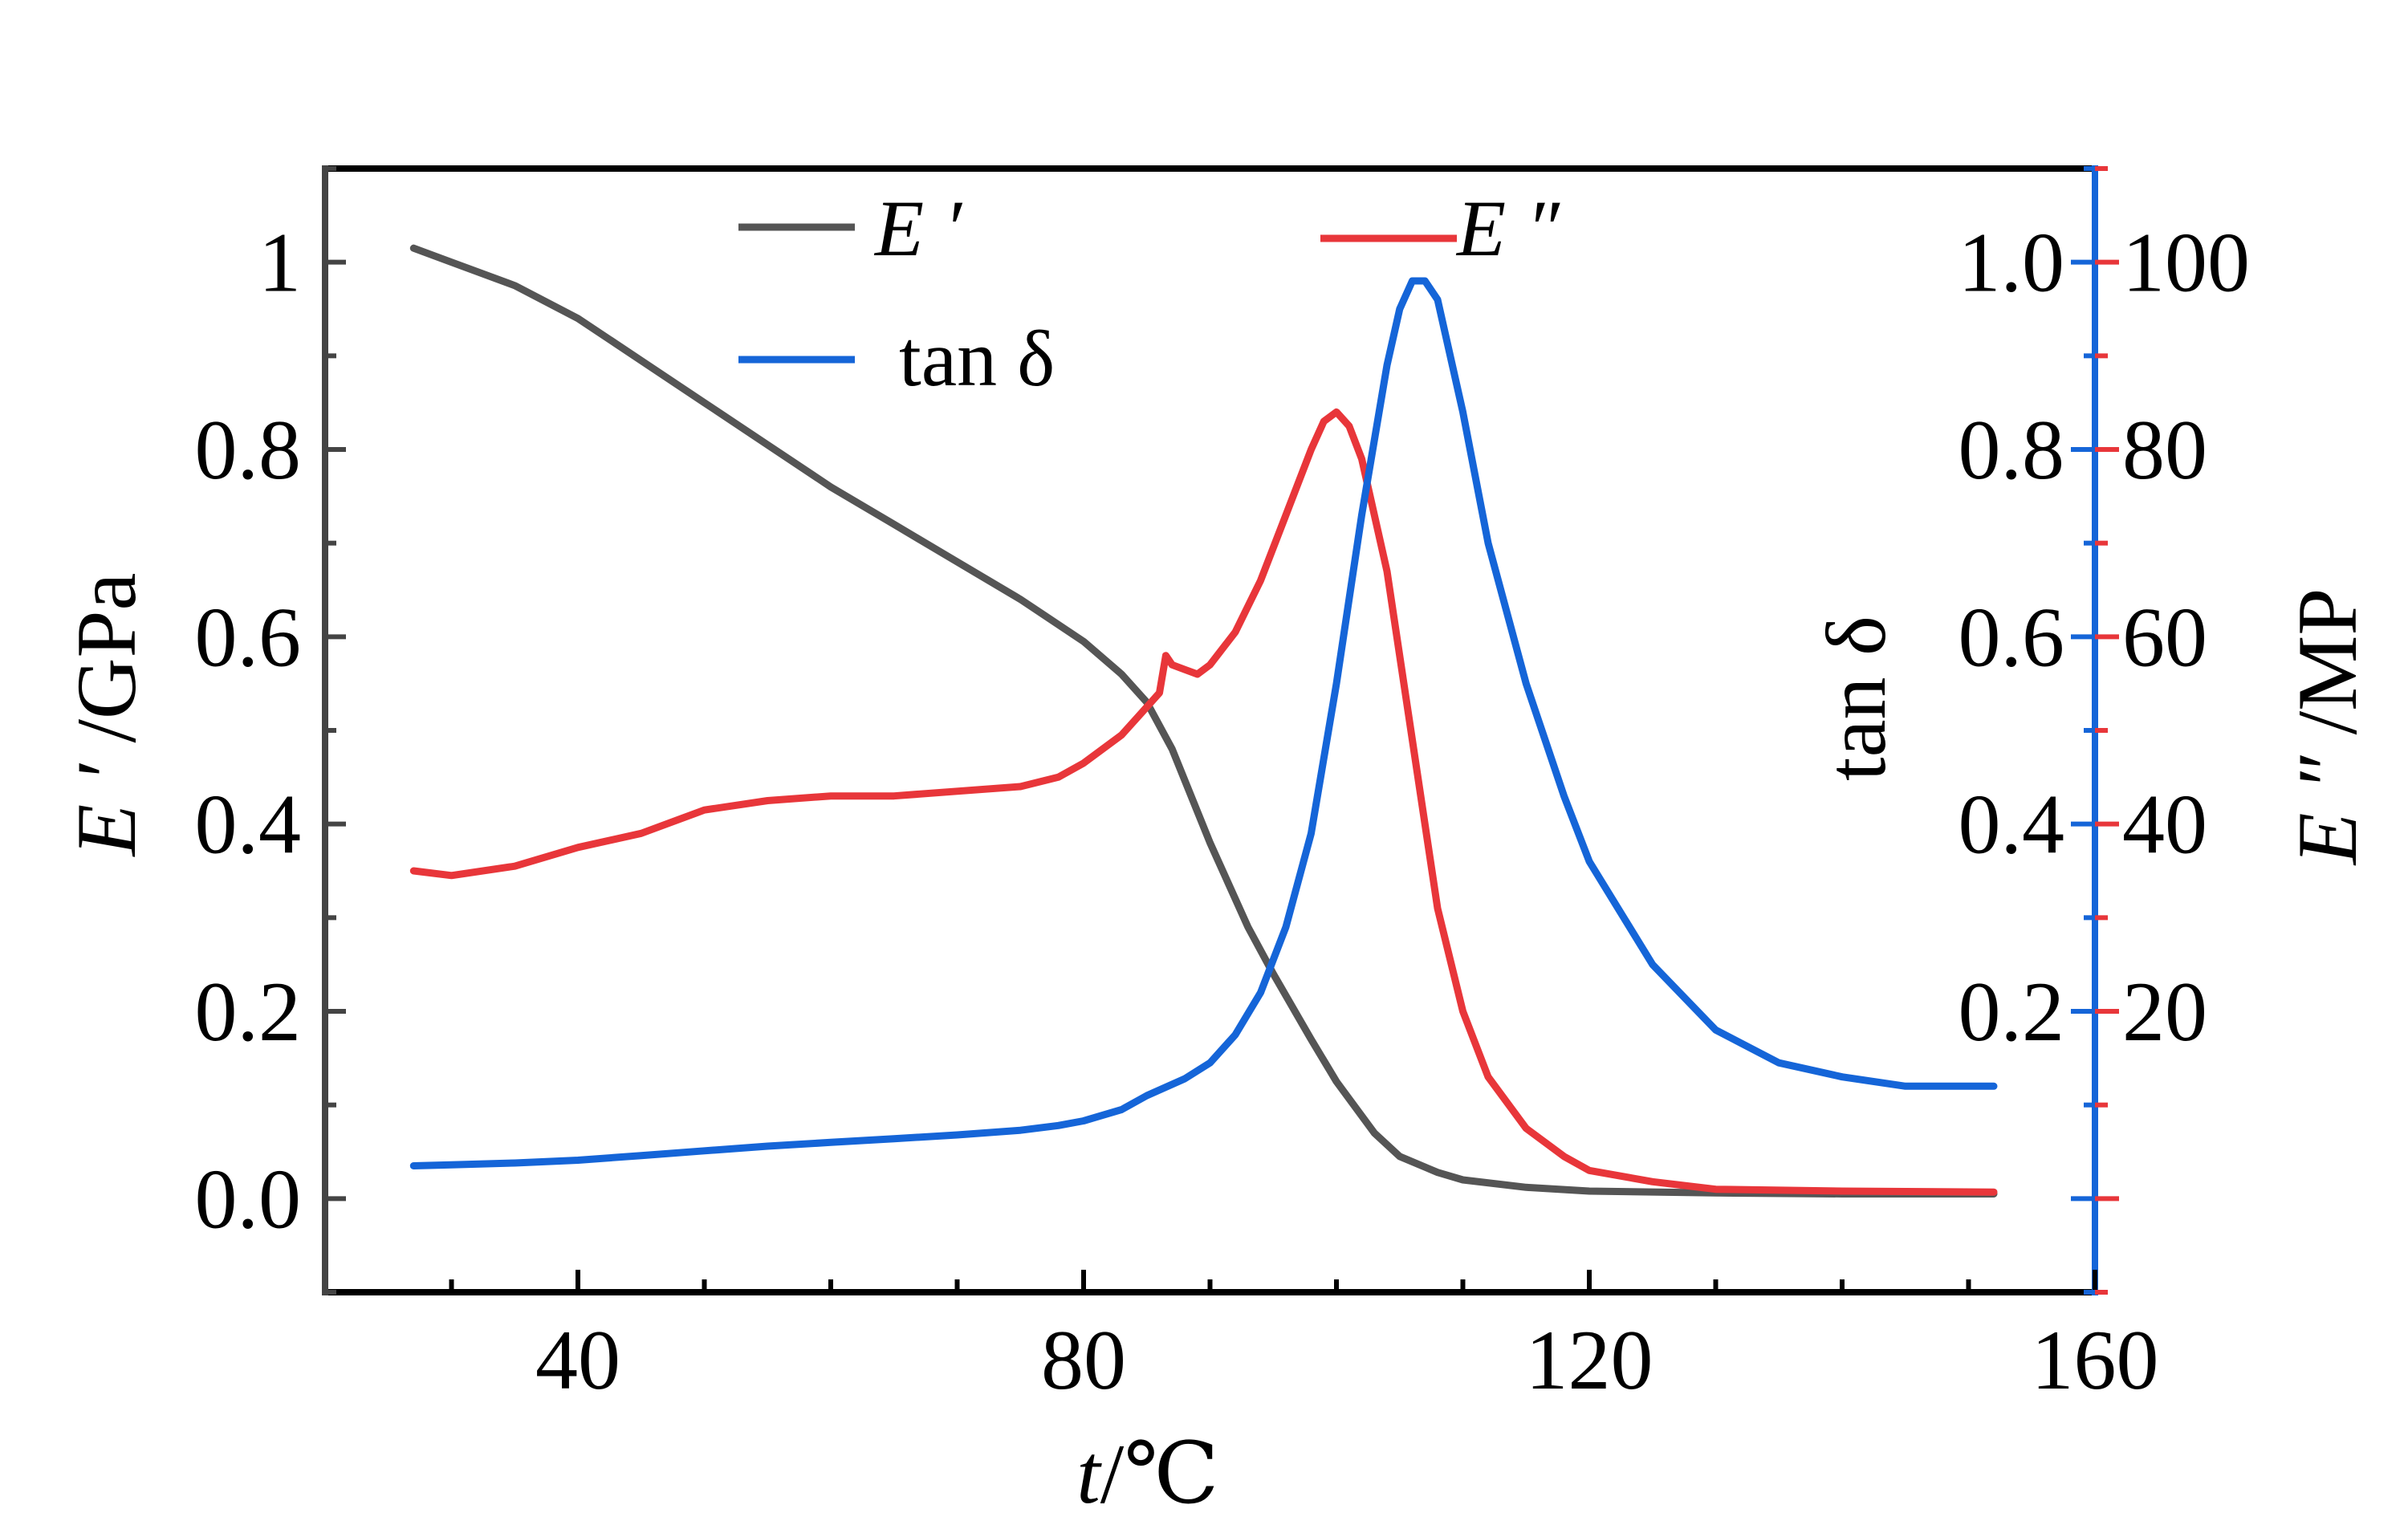  Describe the element at coordinates (918, 228) in the screenshot. I see `legend-label-e-prime: E ′` at that location.